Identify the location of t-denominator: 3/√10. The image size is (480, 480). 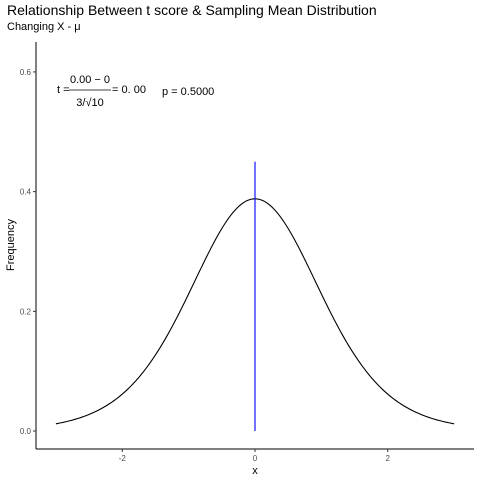
(89, 103).